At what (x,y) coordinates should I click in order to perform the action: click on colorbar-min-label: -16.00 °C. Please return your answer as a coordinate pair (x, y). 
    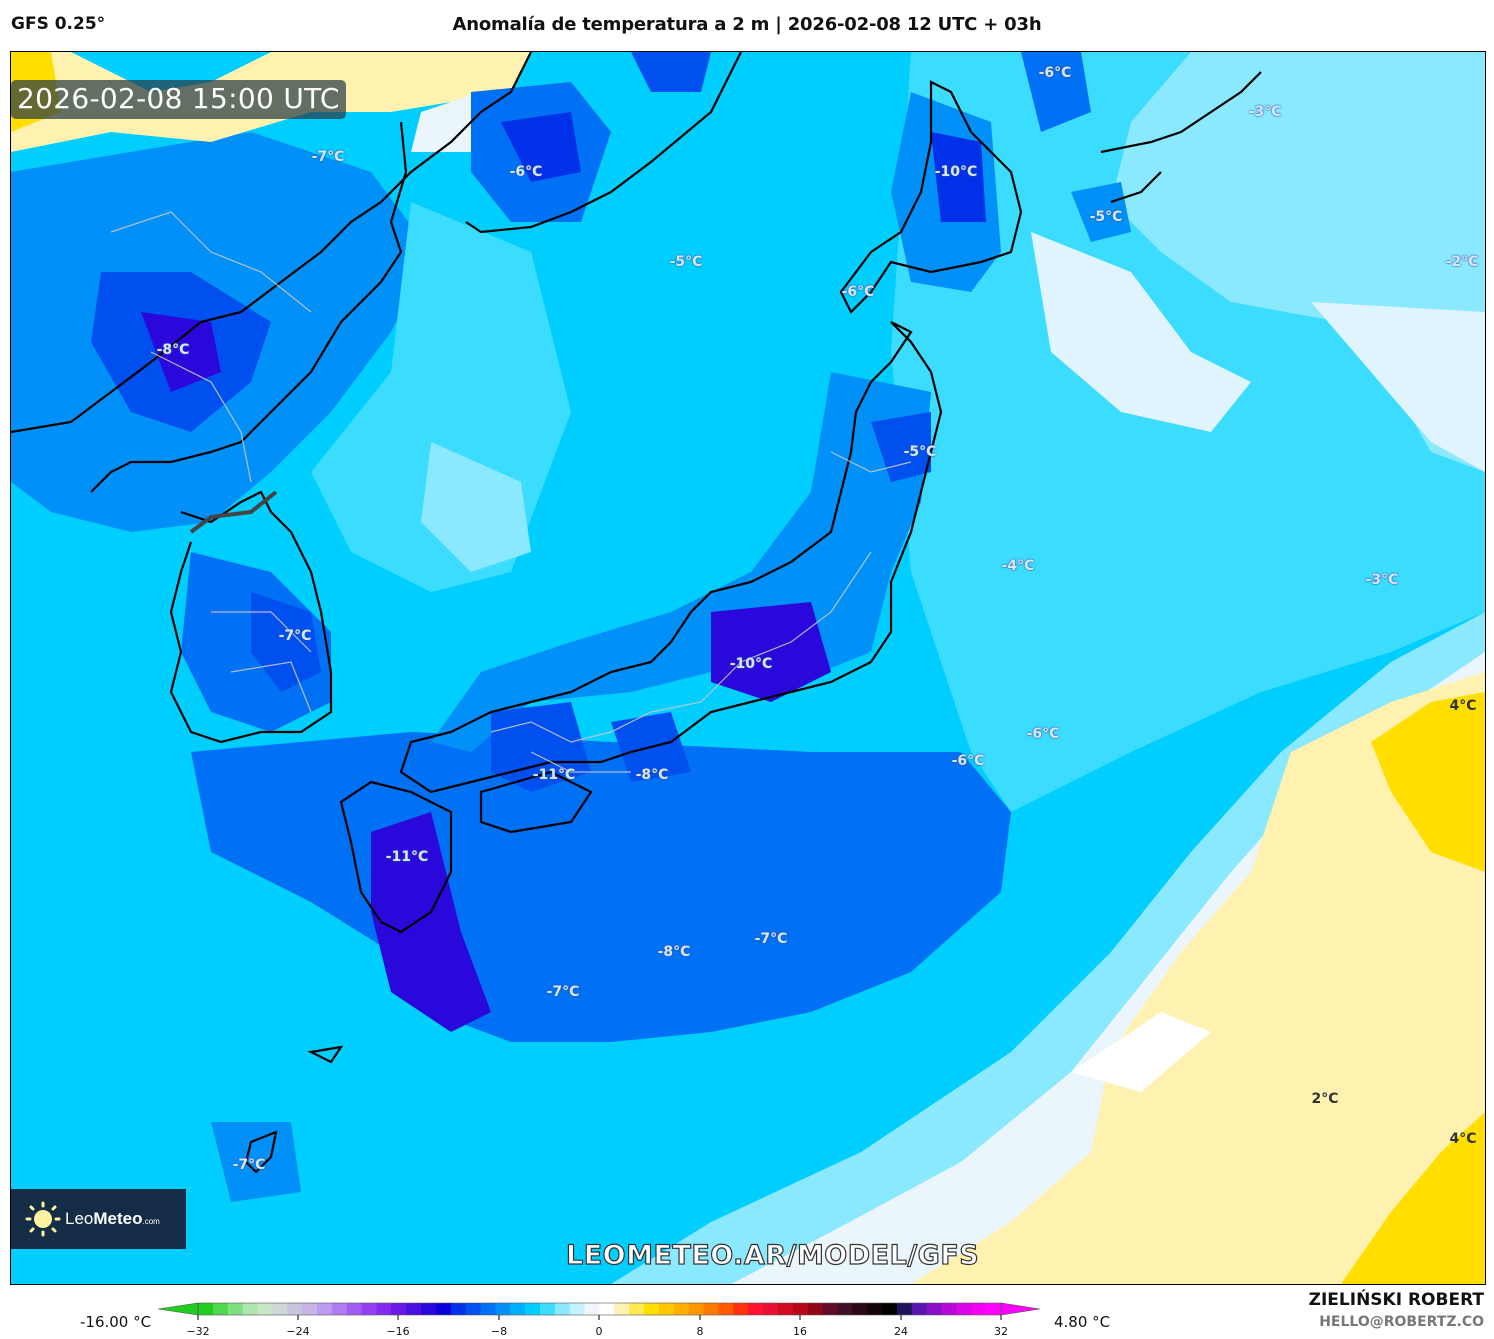
    Looking at the image, I should click on (116, 1322).